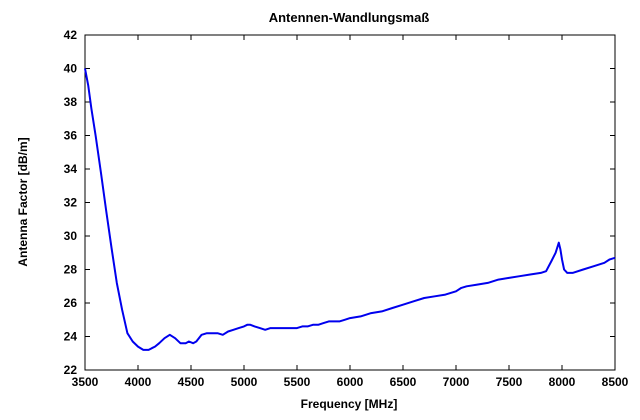  What do you see at coordinates (71, 236) in the screenshot?
I see `y-tick-label: 30` at bounding box center [71, 236].